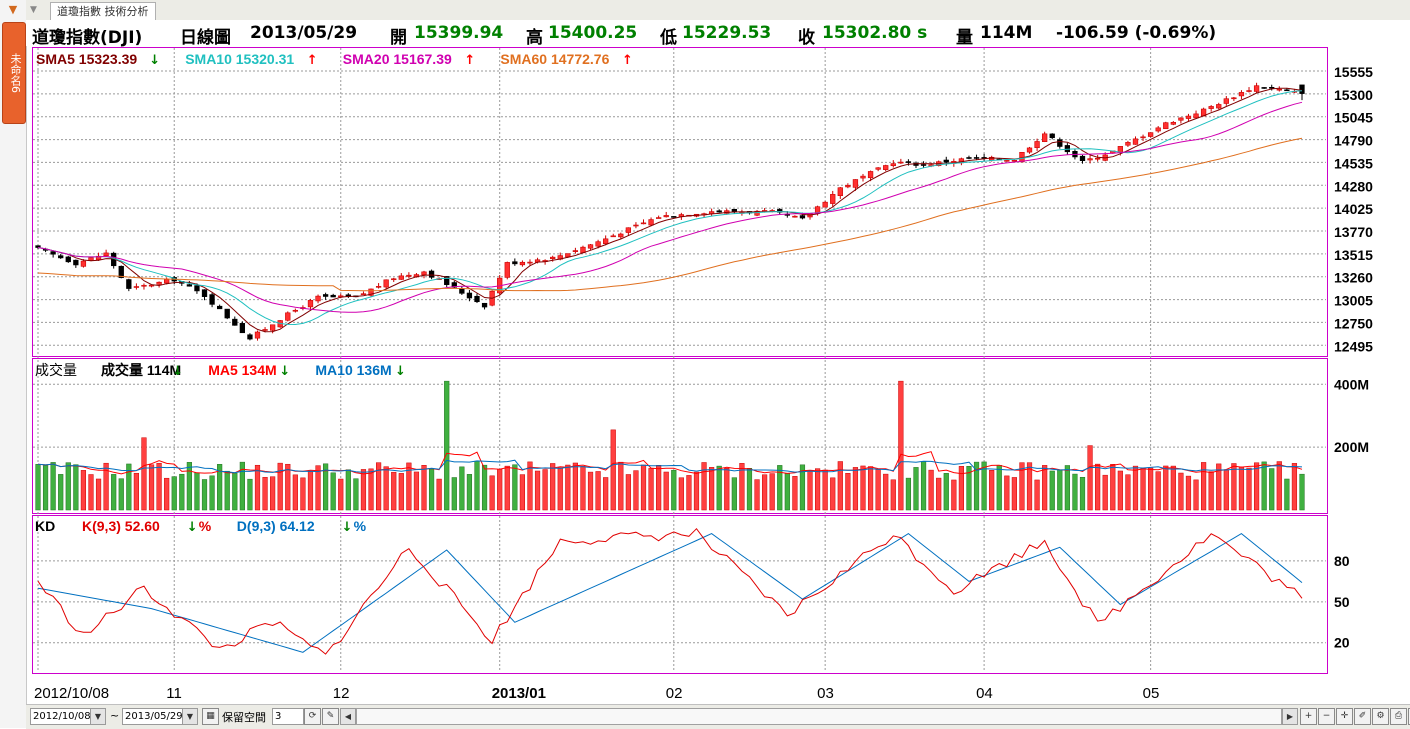 This screenshot has height=729, width=1410. I want to click on tab-technical-analysis: 道瓊指數 技術分析, so click(103, 11).